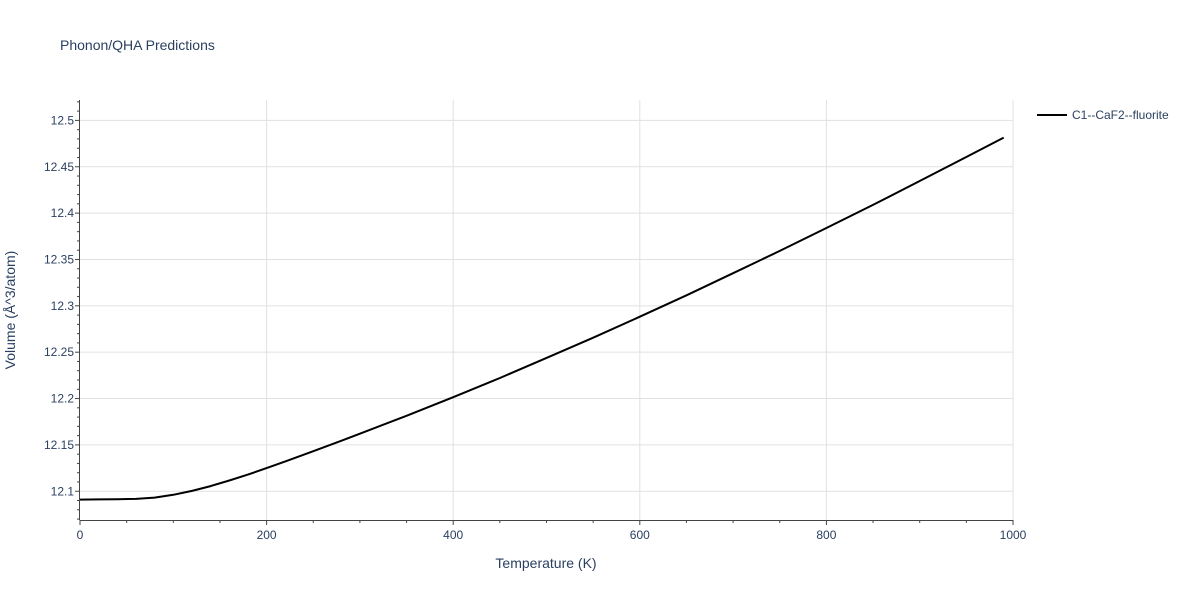  Describe the element at coordinates (63, 213) in the screenshot. I see `y-tick-label: 12.4` at that location.